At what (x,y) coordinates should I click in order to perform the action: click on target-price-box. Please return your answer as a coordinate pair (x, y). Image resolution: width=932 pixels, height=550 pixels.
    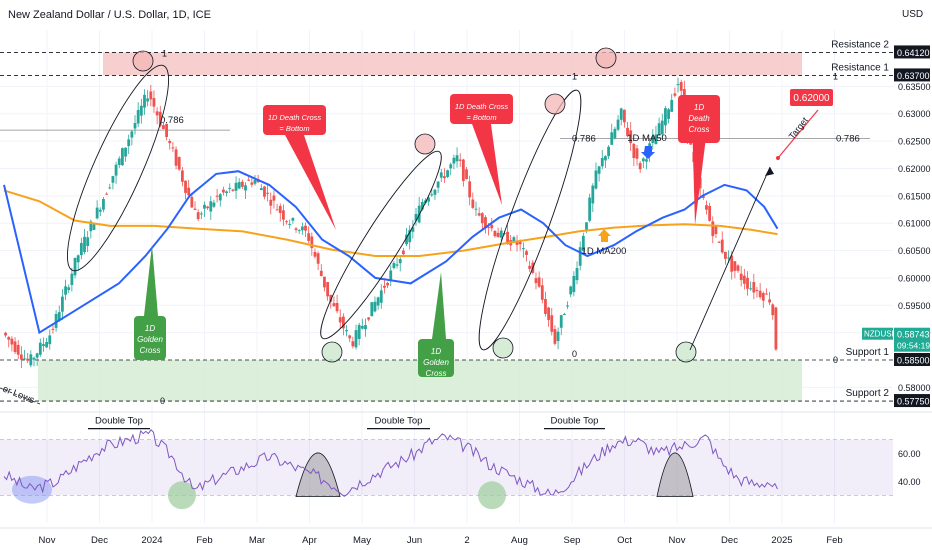
    Looking at the image, I should click on (811, 97).